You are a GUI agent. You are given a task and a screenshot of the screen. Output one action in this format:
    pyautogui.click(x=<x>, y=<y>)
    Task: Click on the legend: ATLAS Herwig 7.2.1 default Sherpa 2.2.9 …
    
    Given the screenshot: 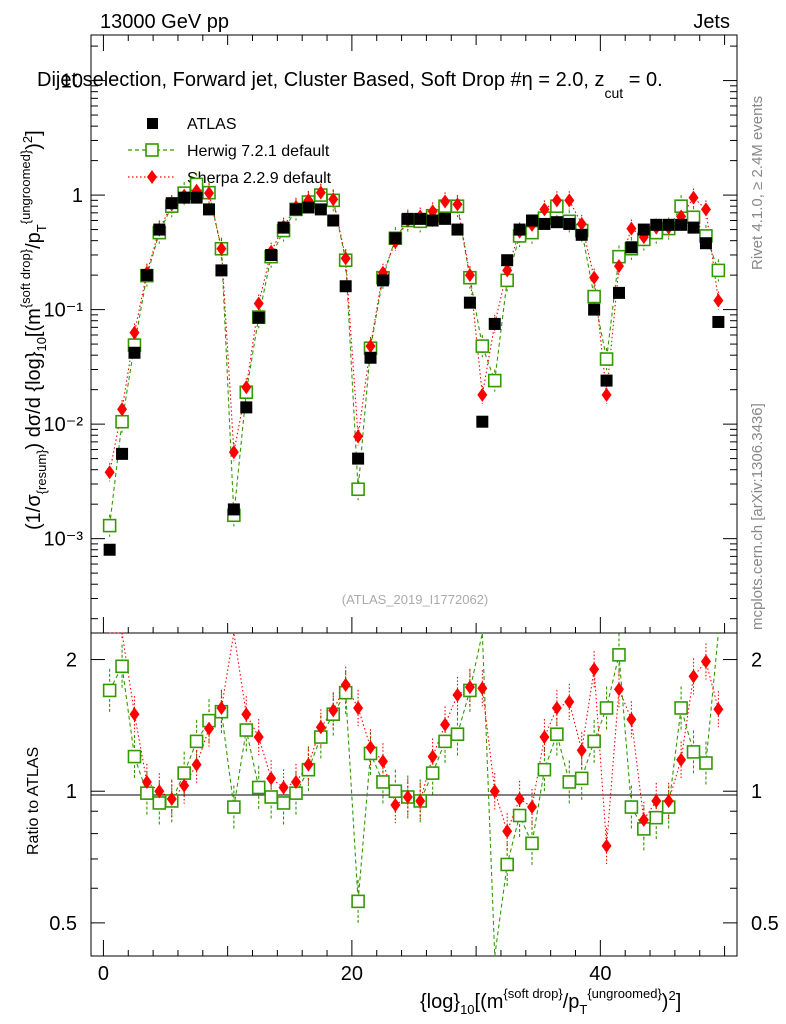 What is the action you would take?
    pyautogui.click(x=230, y=151)
    